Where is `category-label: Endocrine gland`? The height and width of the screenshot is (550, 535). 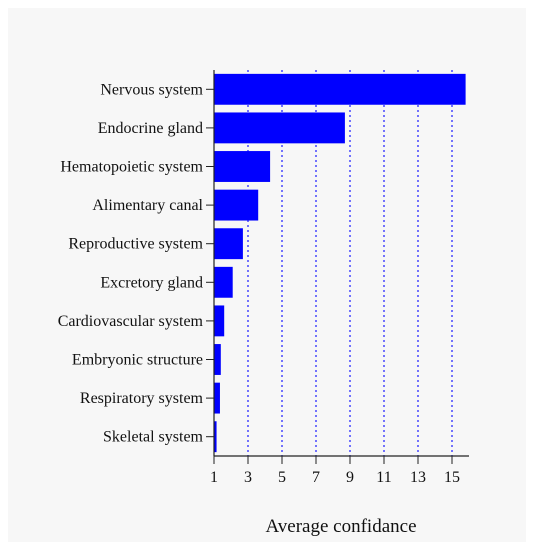 category-label: Endocrine gland is located at coordinates (150, 128).